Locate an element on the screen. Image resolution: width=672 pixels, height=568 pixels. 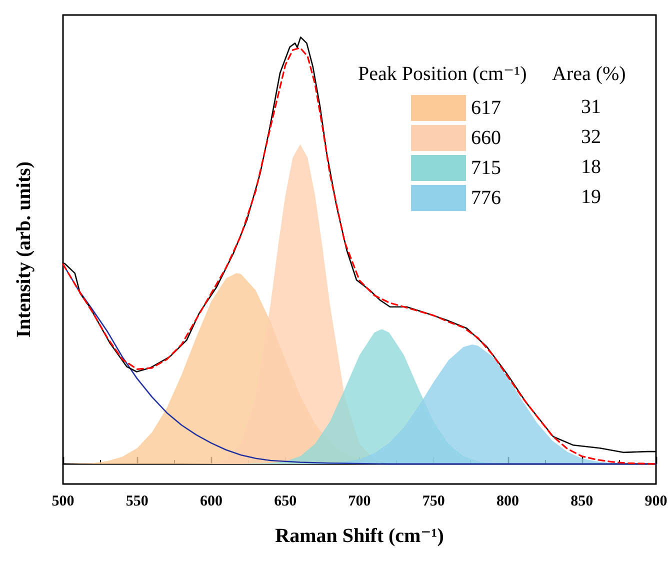
x-tick-label: 700 is located at coordinates (359, 502).